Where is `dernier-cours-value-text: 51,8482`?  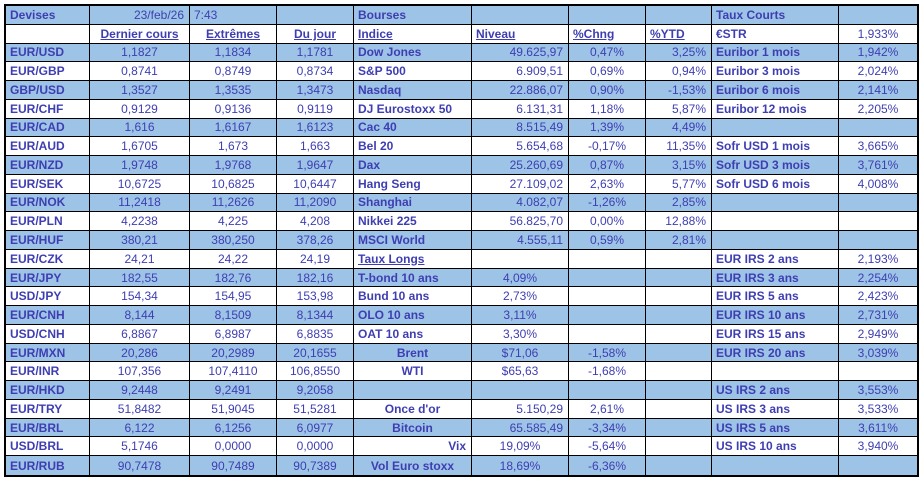
dernier-cours-value-text: 51,8482 is located at coordinates (139, 408).